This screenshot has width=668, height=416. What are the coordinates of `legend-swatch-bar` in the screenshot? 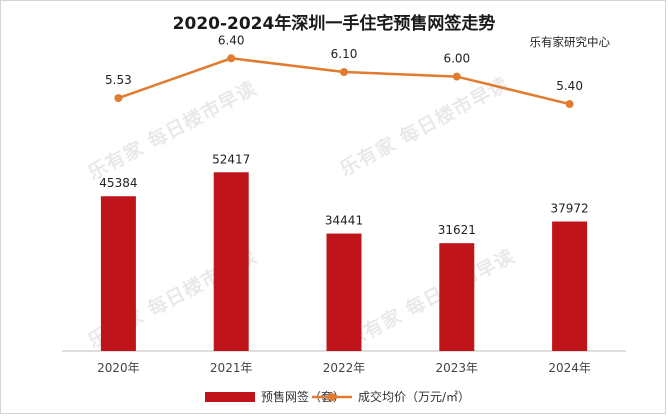 It's located at (230, 397).